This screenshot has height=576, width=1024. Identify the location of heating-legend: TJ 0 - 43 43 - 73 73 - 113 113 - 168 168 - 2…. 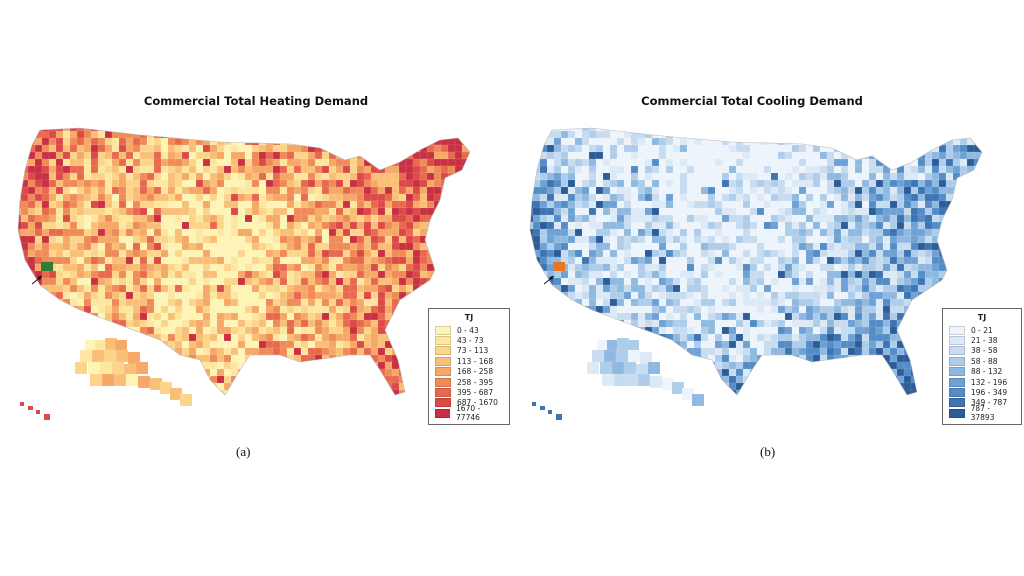
(469, 366).